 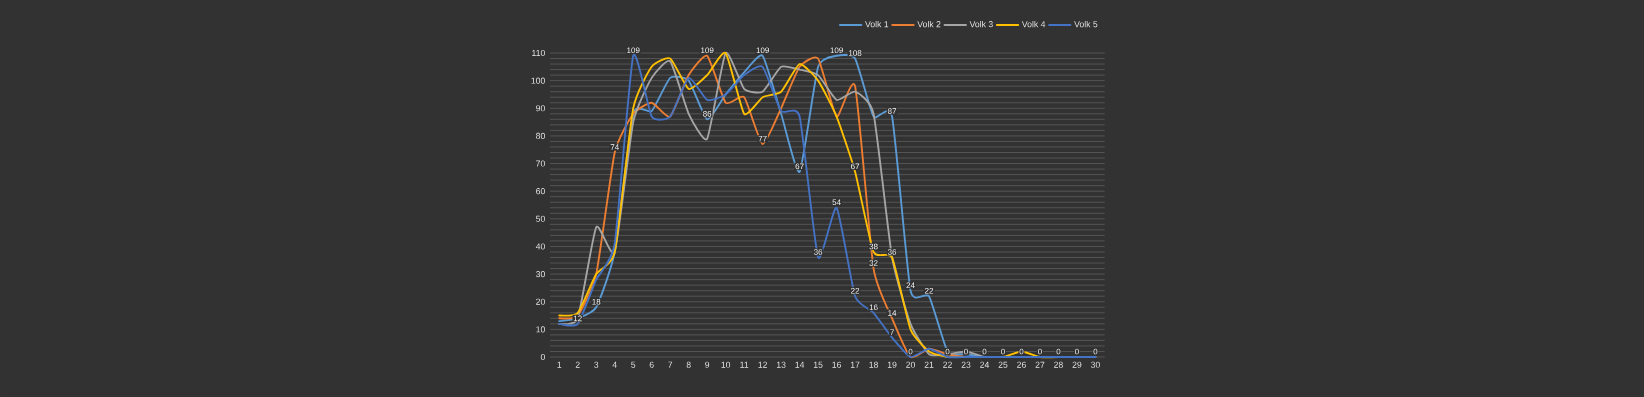 I want to click on data-label: 74, so click(x=614, y=147).